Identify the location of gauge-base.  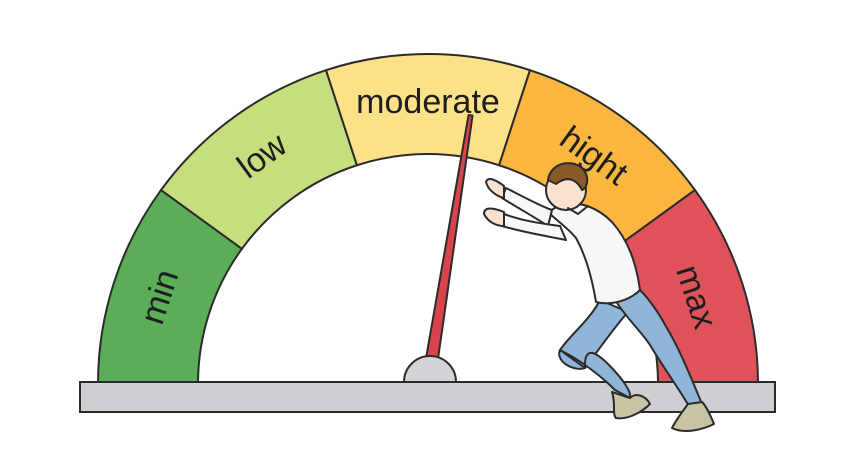
(427, 397).